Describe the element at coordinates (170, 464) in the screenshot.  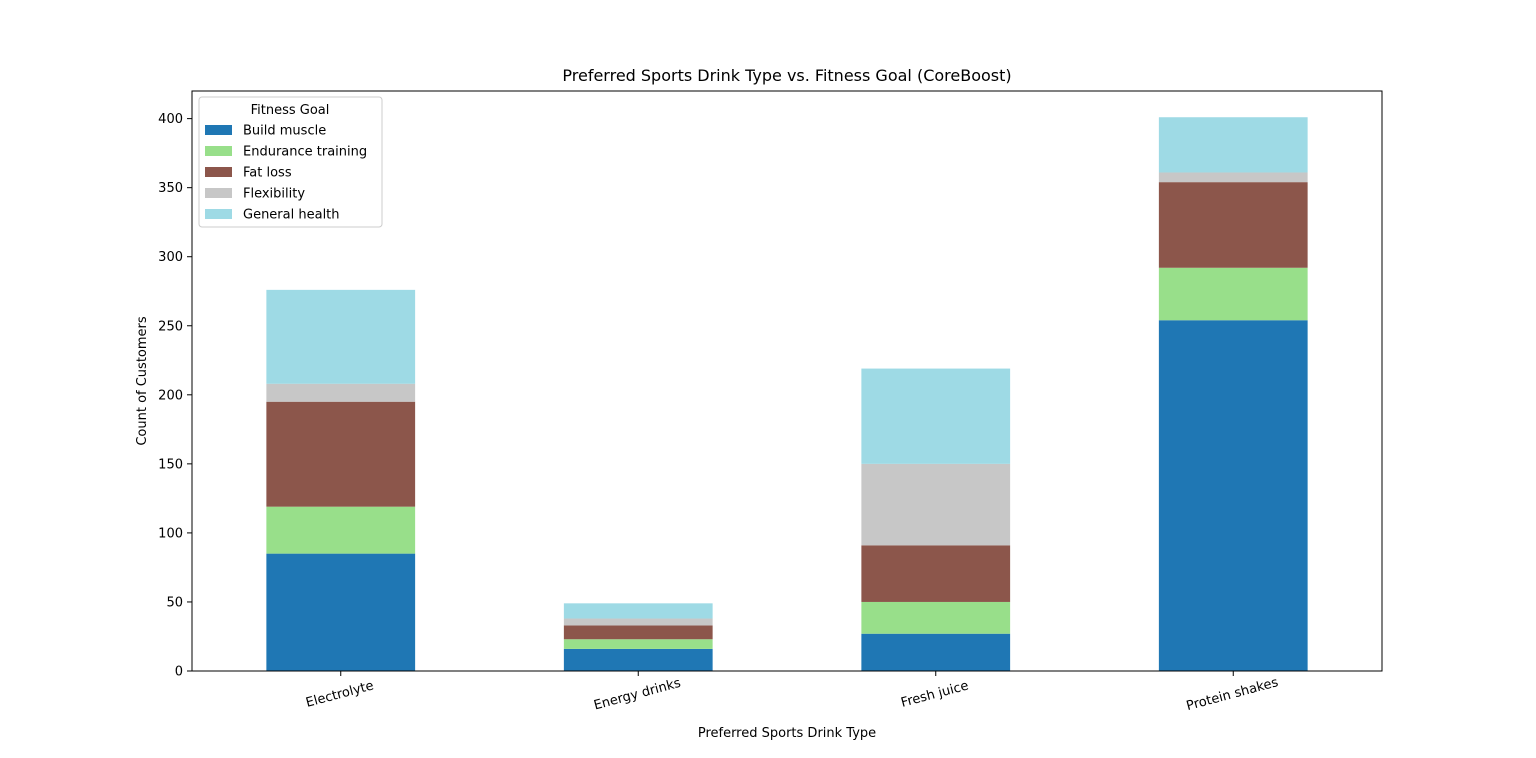
I see `y-tick-label: 150` at that location.